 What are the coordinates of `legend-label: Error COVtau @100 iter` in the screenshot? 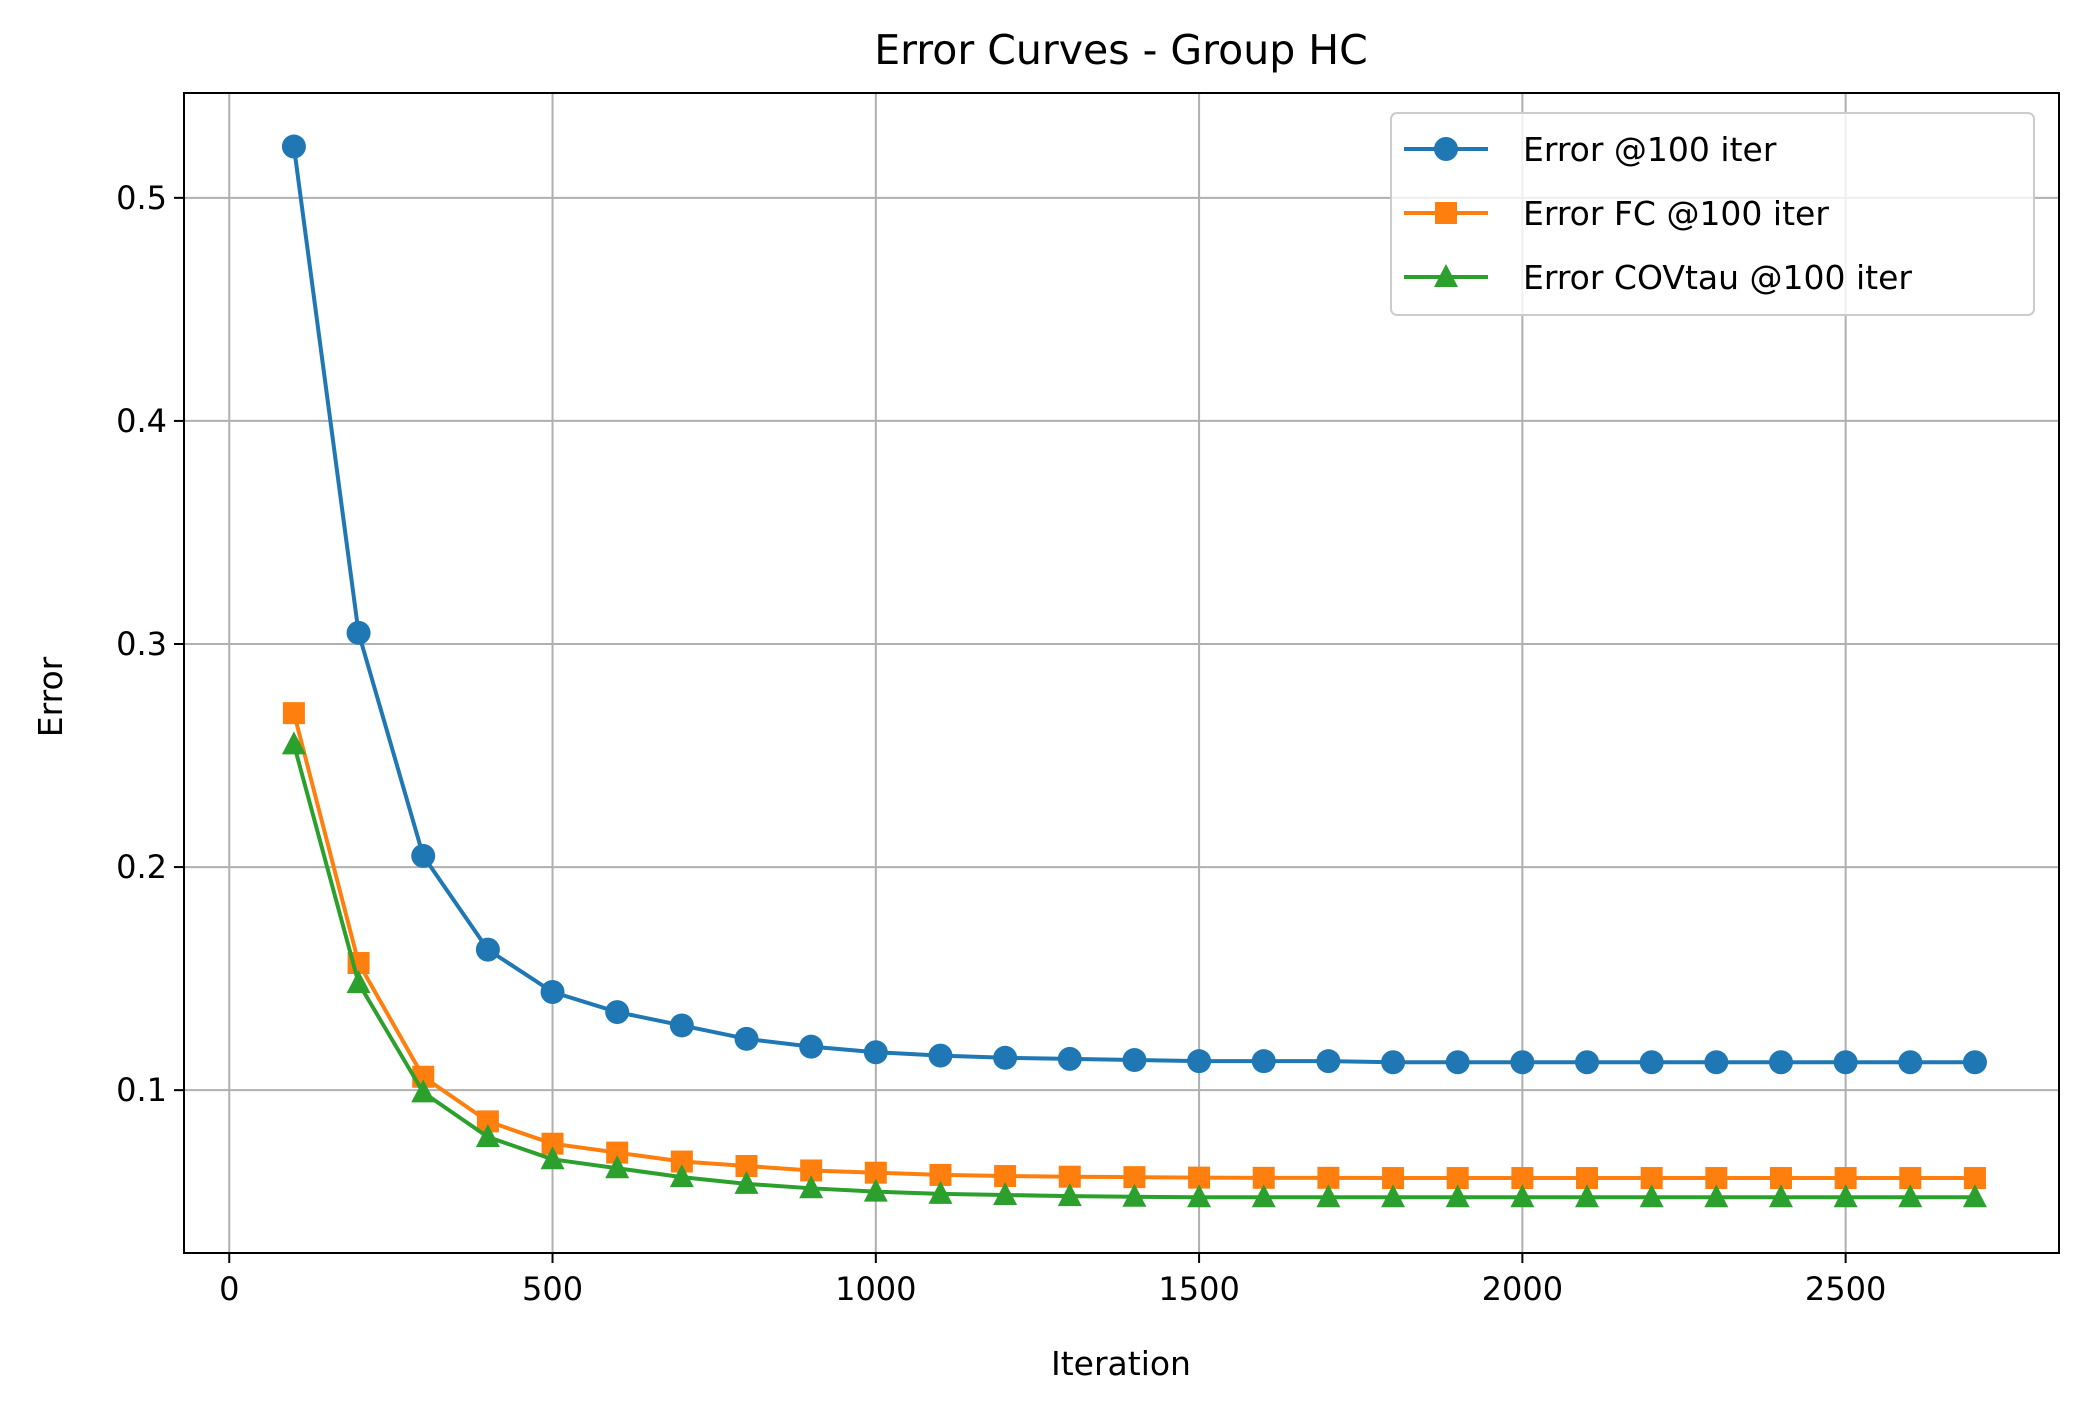 It's located at (1717, 277).